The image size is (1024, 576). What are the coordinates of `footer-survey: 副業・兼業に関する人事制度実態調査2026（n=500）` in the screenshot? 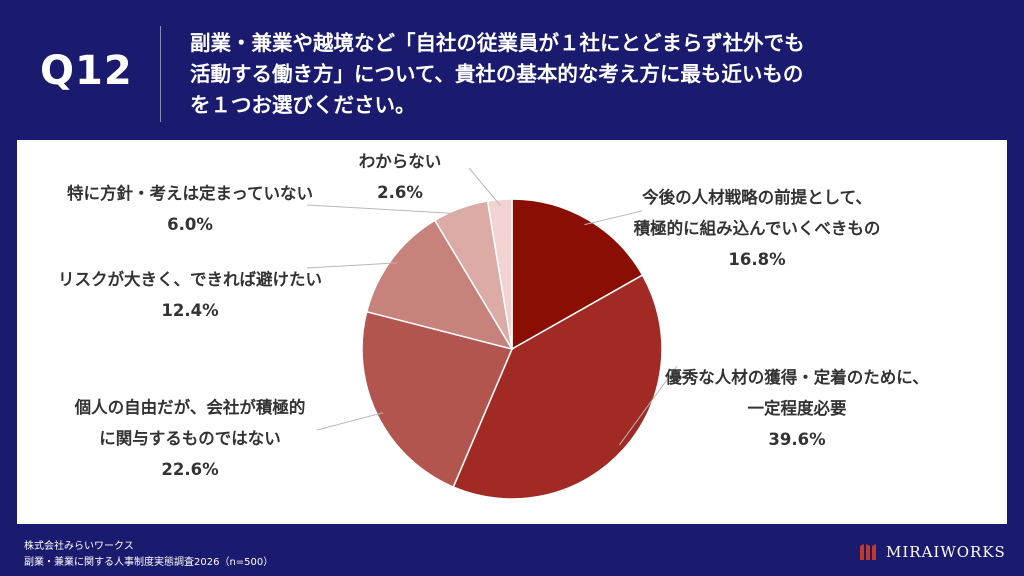 It's located at (149, 562).